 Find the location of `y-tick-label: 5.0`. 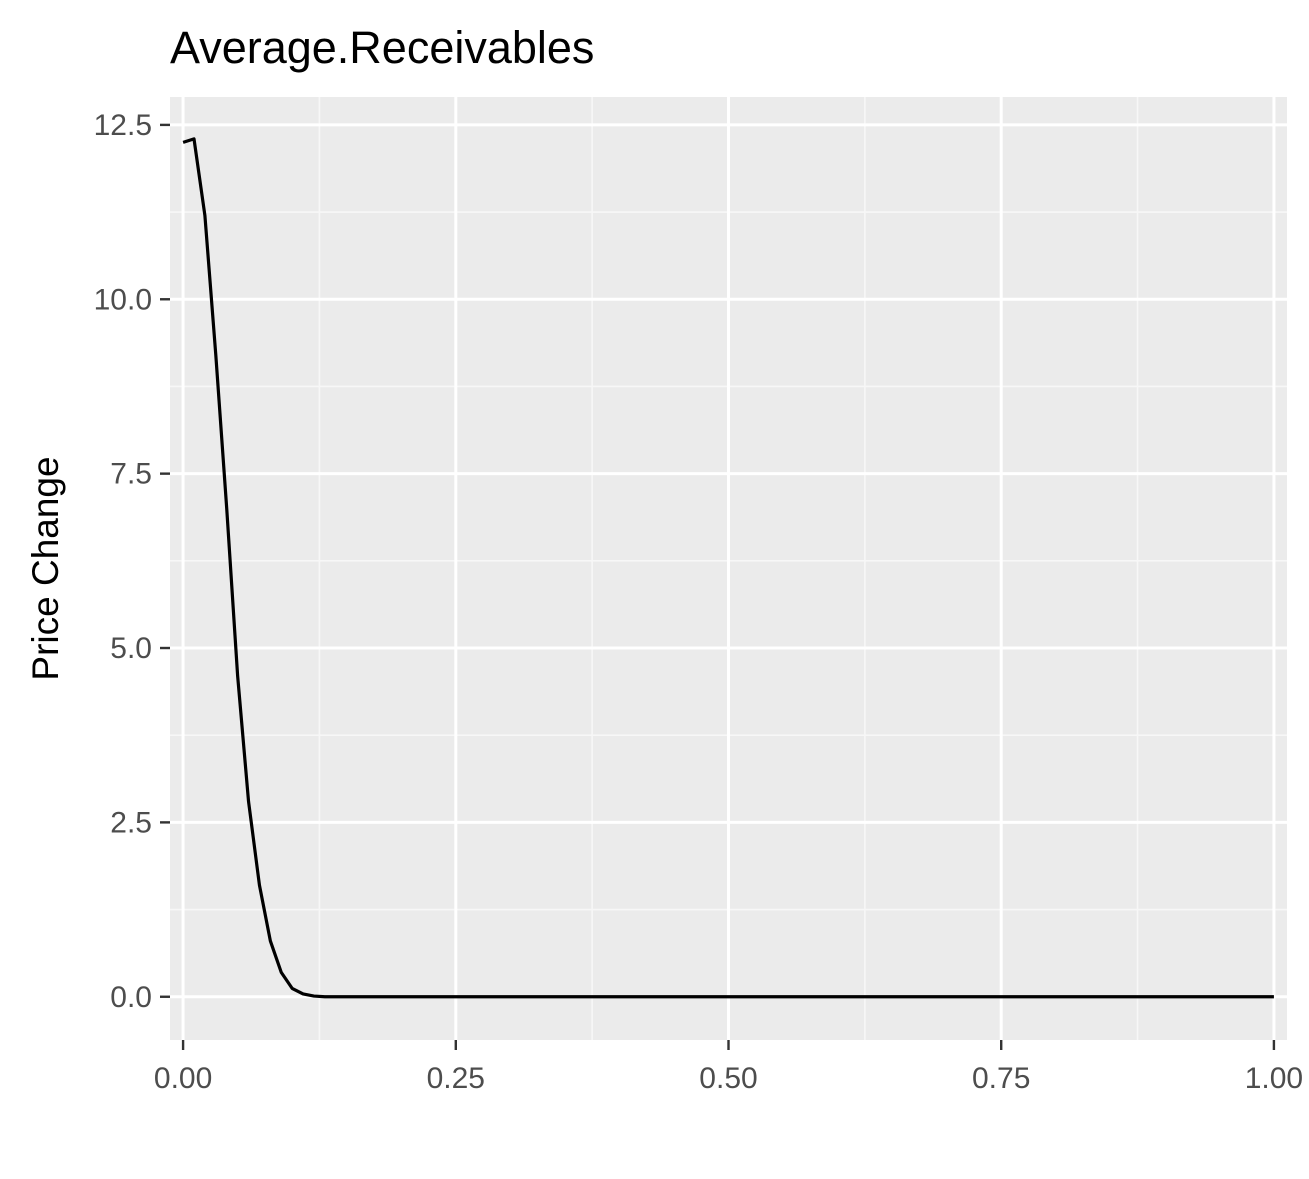

y-tick-label: 5.0 is located at coordinates (131, 648).